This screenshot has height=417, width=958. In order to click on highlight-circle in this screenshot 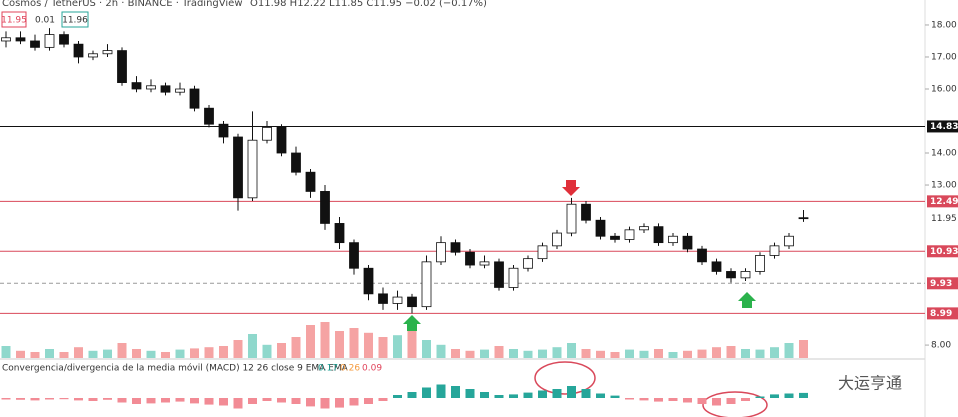, I will do `click(735, 404)`.